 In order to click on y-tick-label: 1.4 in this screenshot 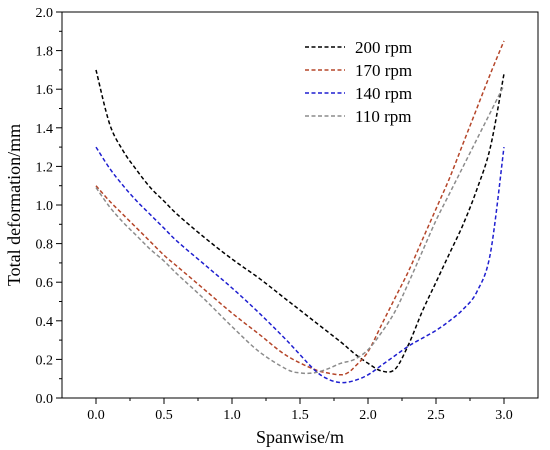, I will do `click(45, 129)`.